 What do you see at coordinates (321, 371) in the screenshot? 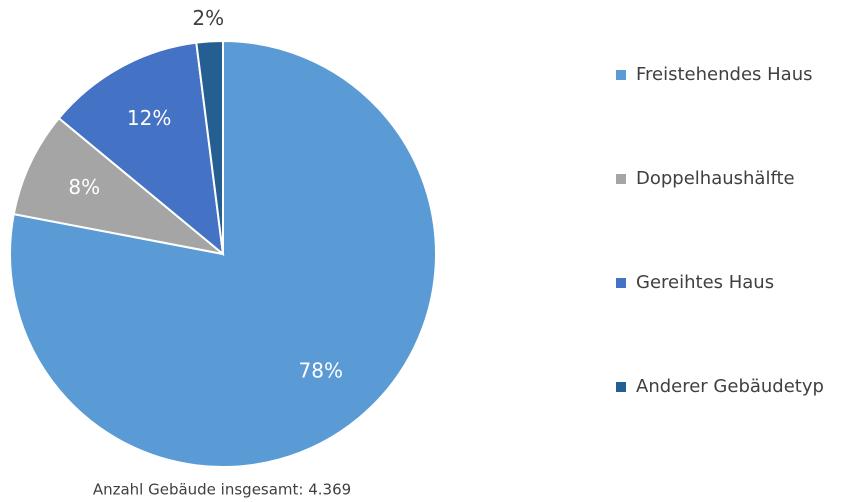
I see `data-label: 78%` at bounding box center [321, 371].